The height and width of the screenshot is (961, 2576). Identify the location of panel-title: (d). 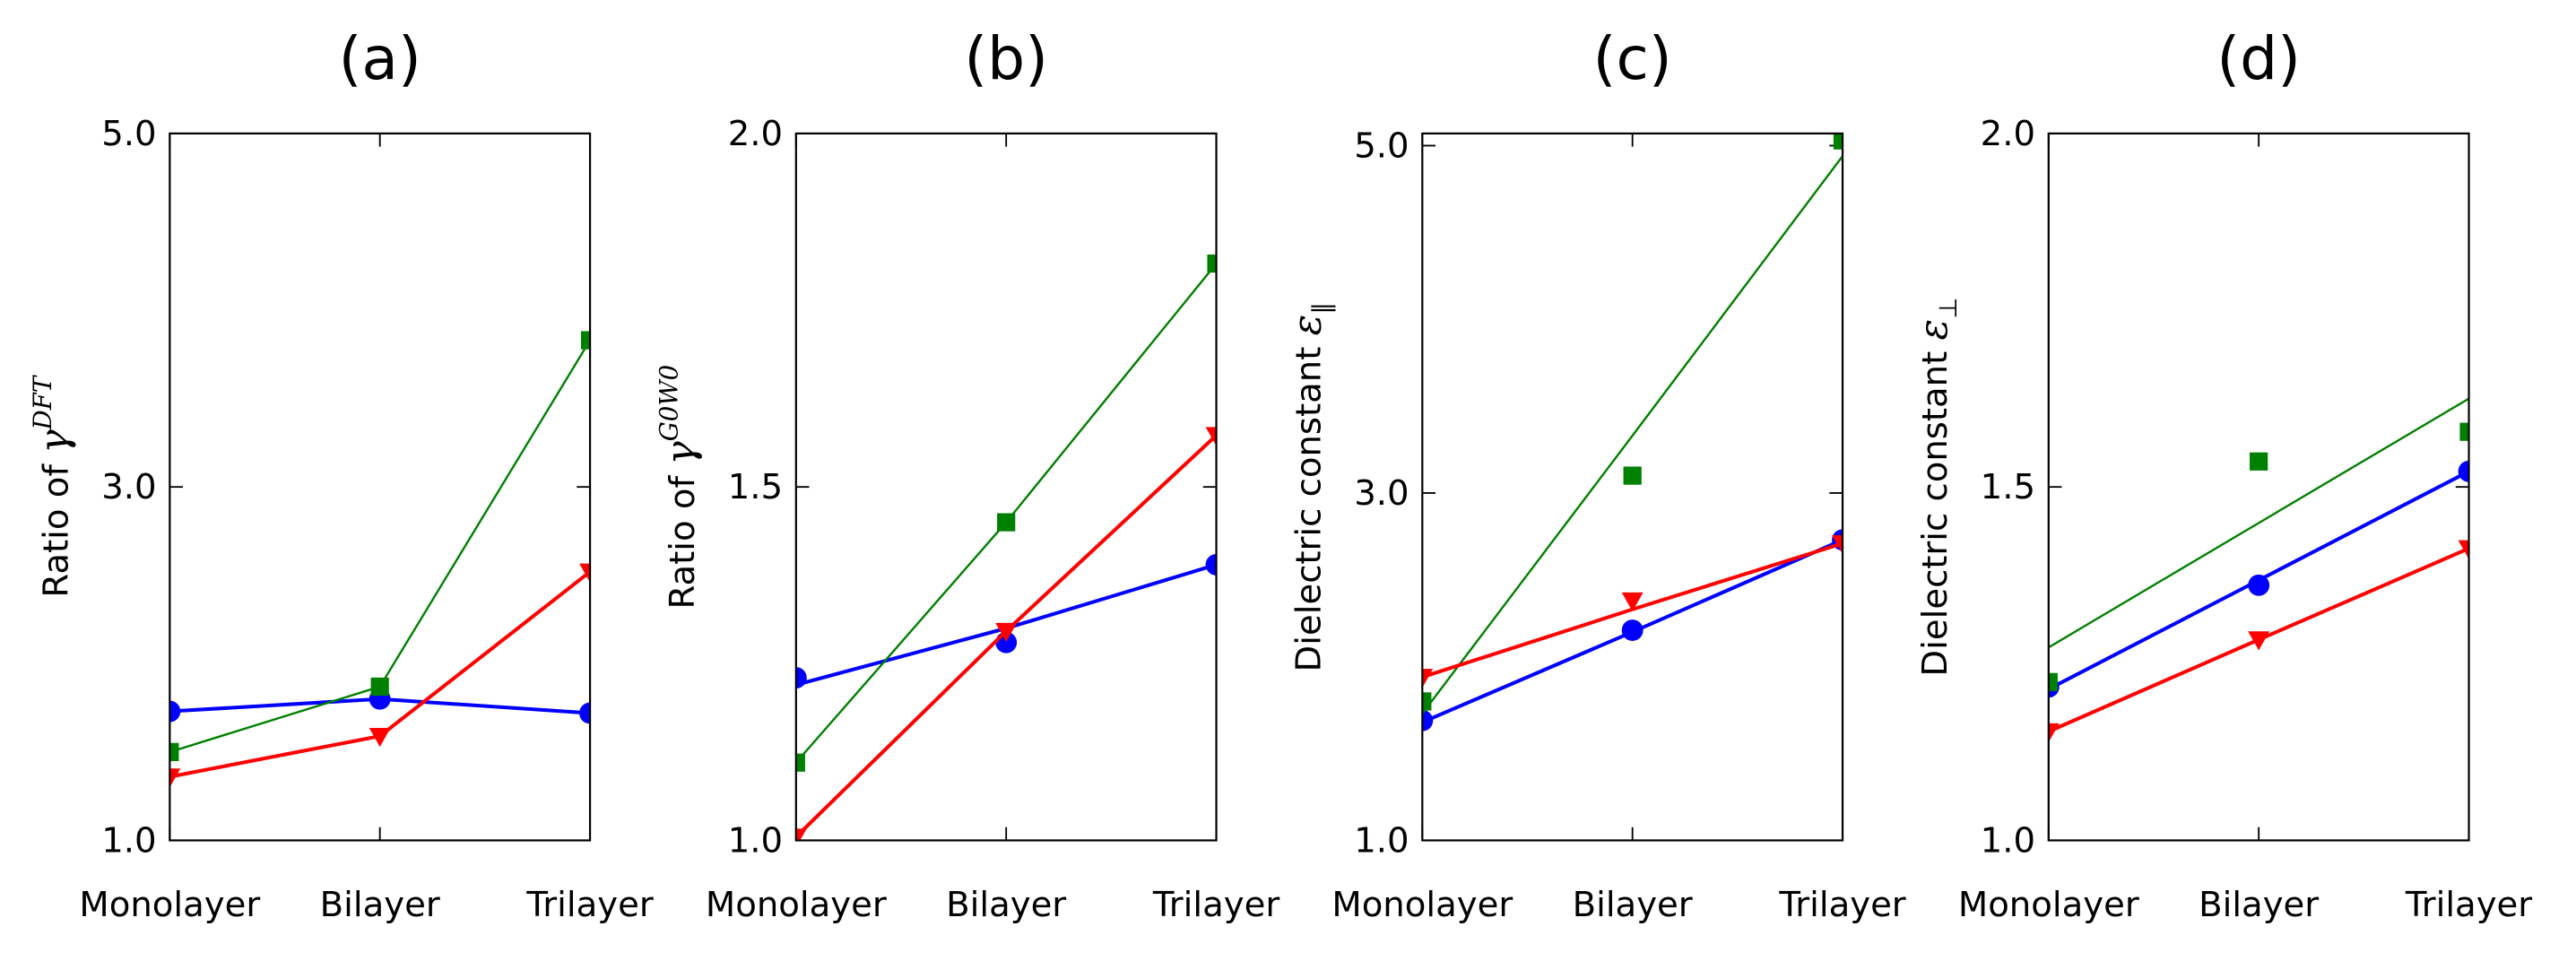
(2258, 59).